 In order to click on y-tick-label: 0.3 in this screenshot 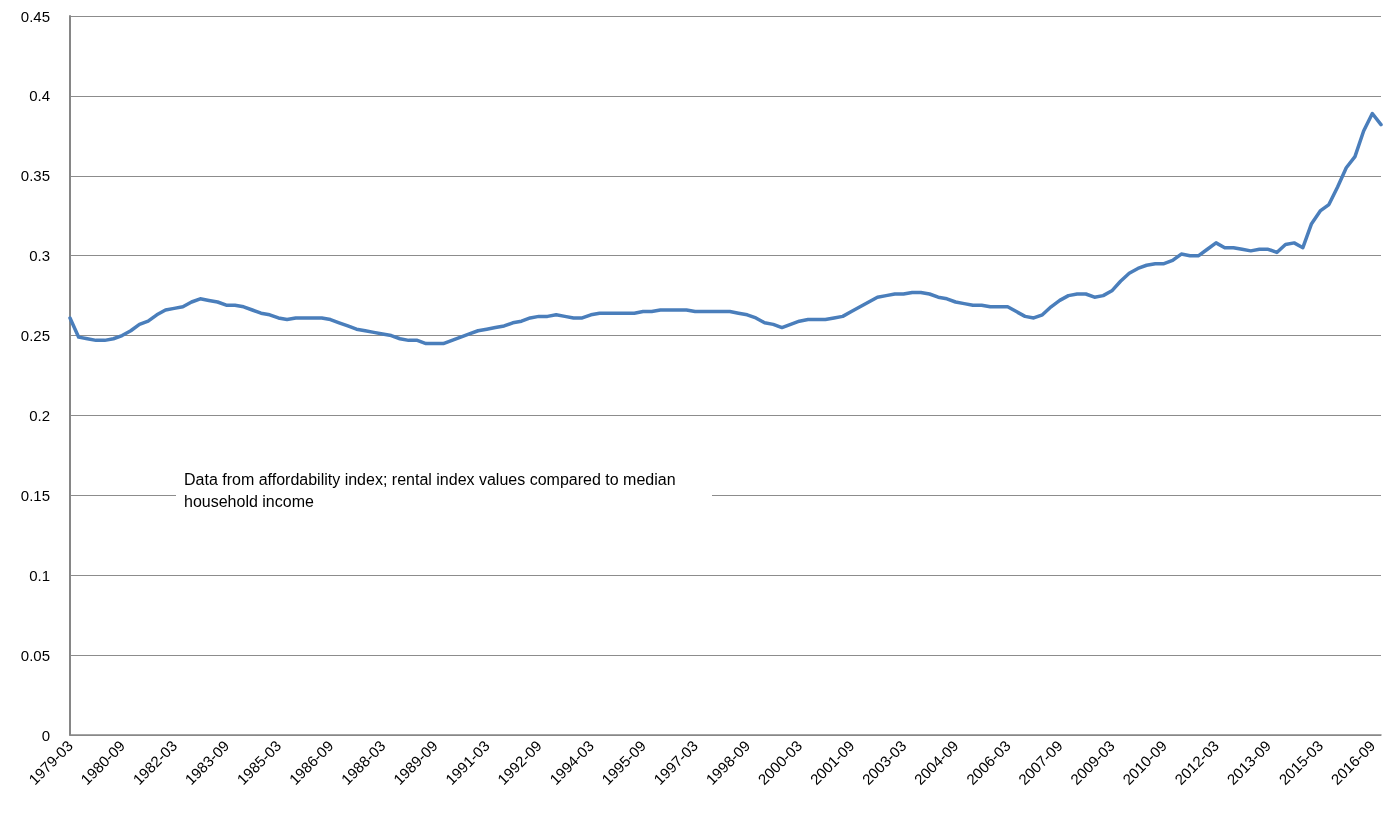, I will do `click(39, 256)`.